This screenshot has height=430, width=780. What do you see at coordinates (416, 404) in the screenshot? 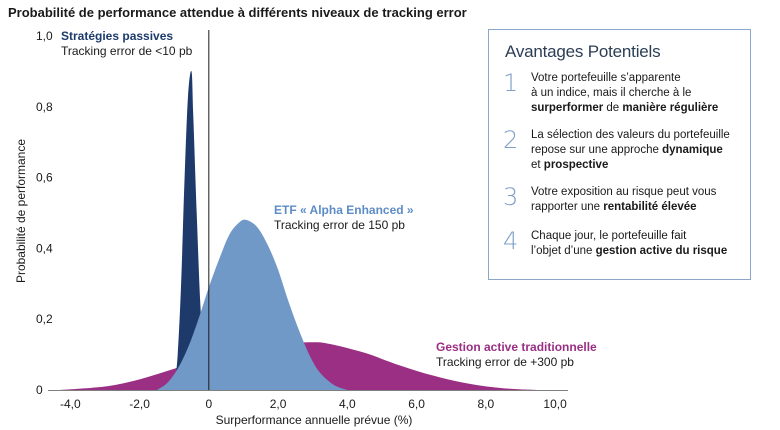
I see `x-tick-label: 6,0` at bounding box center [416, 404].